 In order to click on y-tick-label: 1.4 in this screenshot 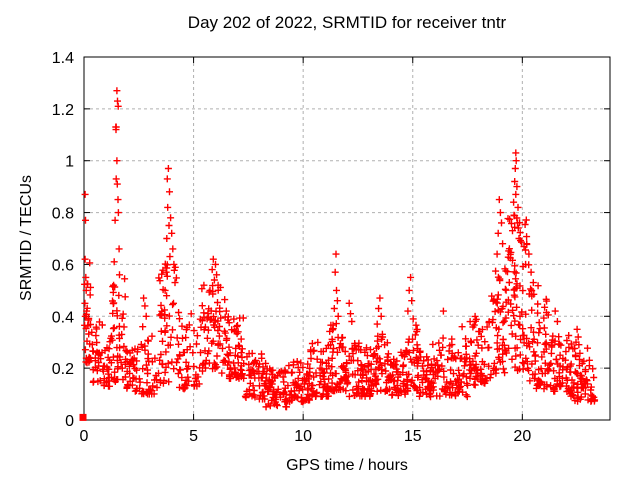, I will do `click(63, 58)`.